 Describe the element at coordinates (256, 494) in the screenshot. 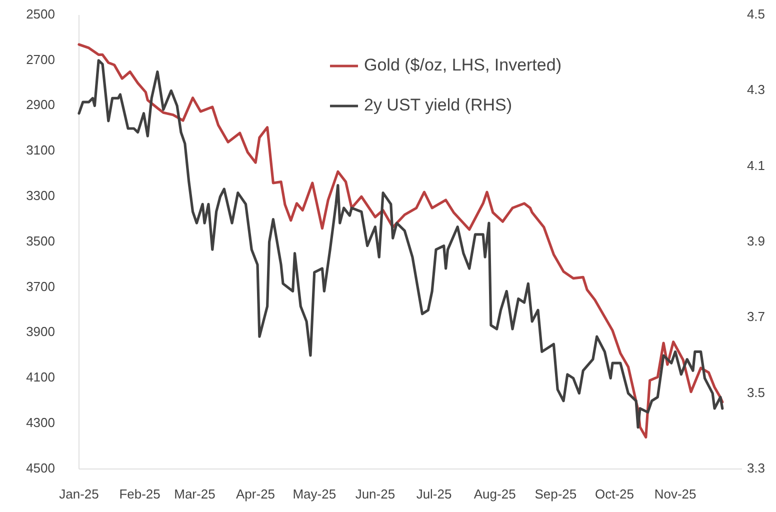

I see `x-tick-label: Apr-25` at that location.